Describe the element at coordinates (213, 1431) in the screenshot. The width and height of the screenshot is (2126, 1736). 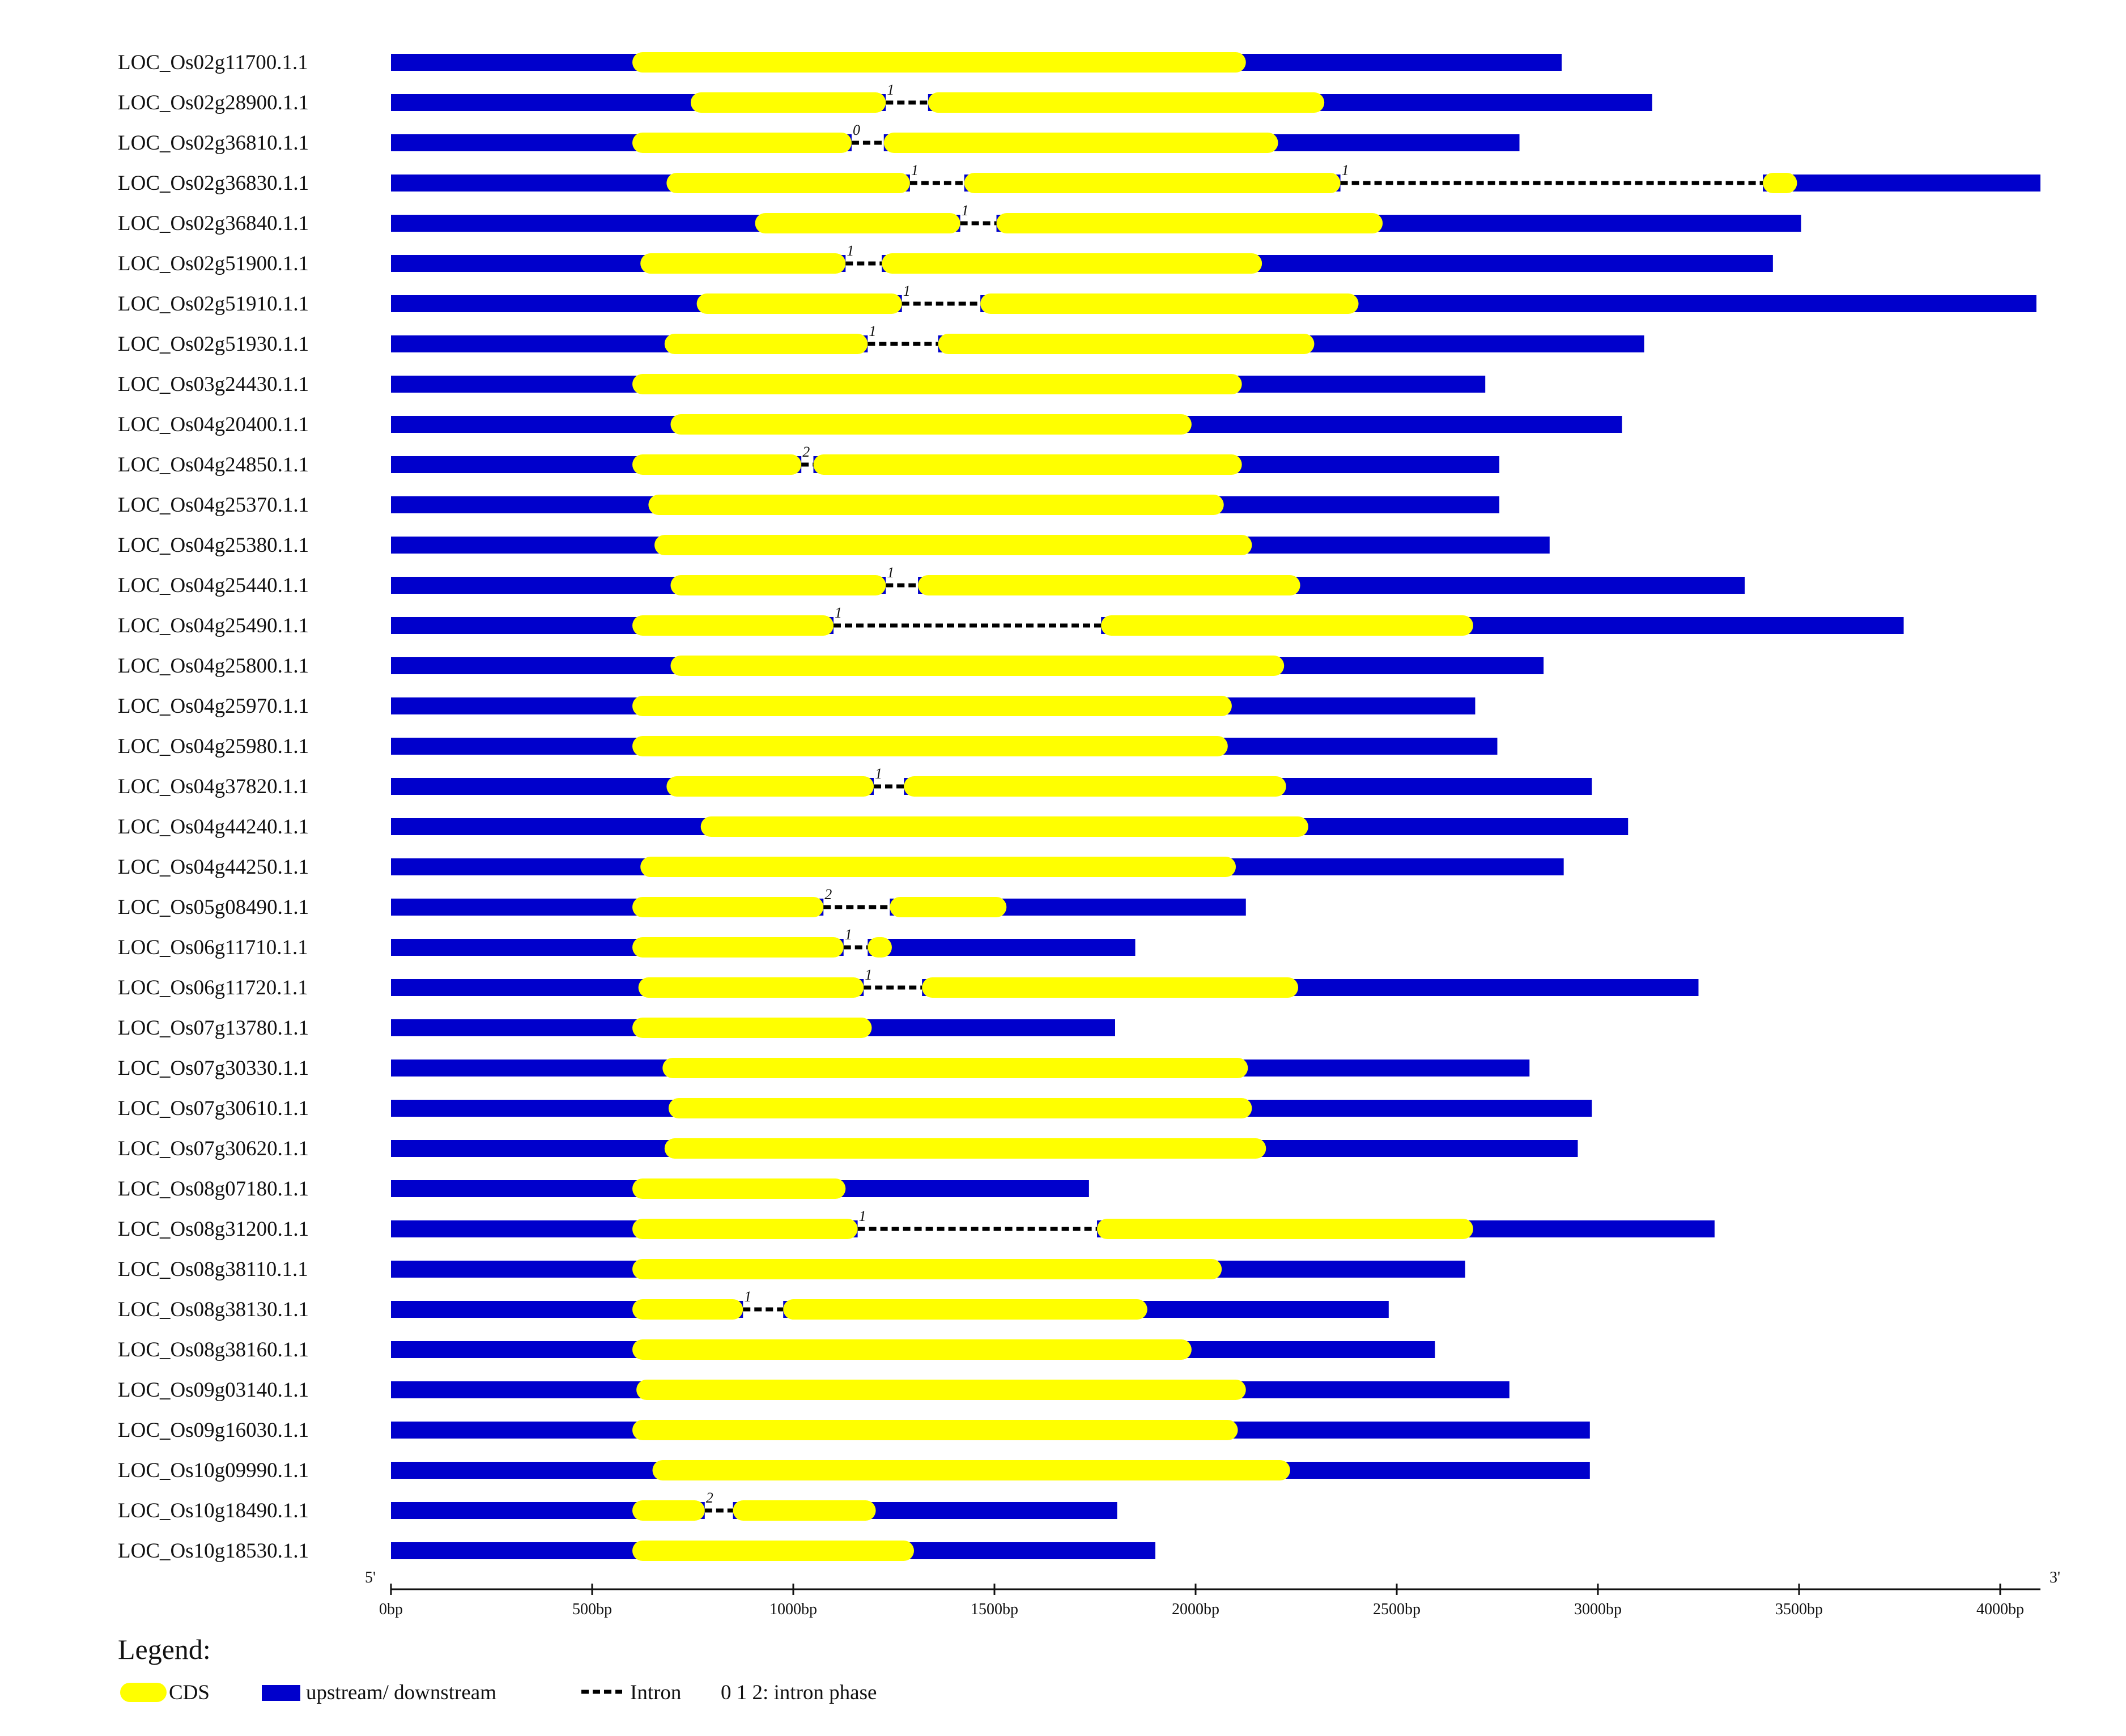
I see `gene-name-label: LOC_Os09g16030.1.1` at that location.